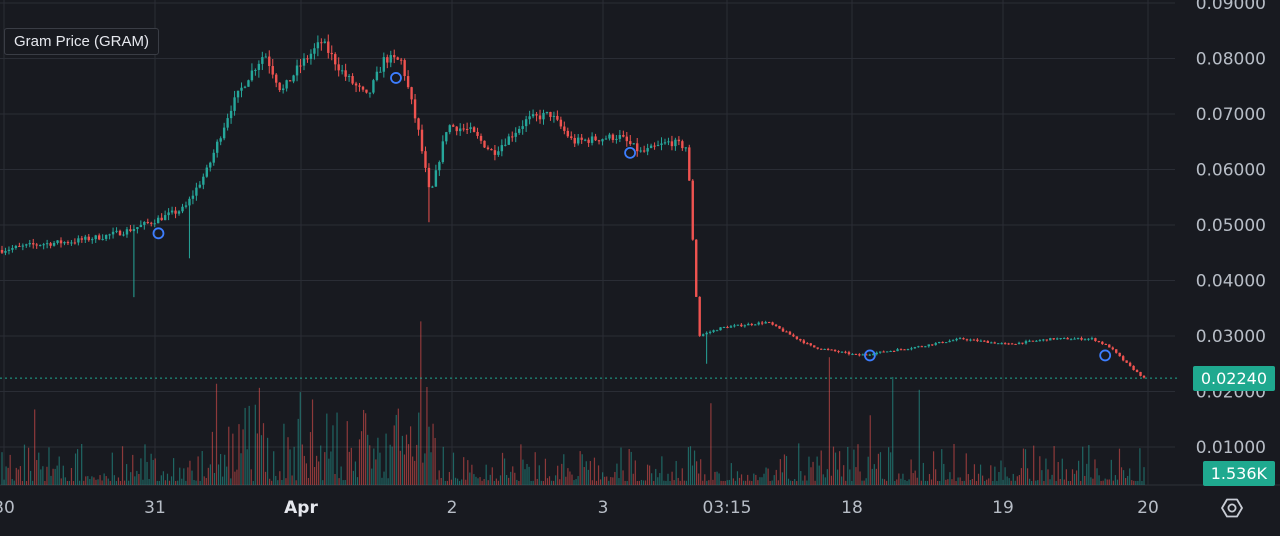 This screenshot has width=1280, height=536. Describe the element at coordinates (1233, 378) in the screenshot. I see `current-price-badge: 0.02240` at that location.